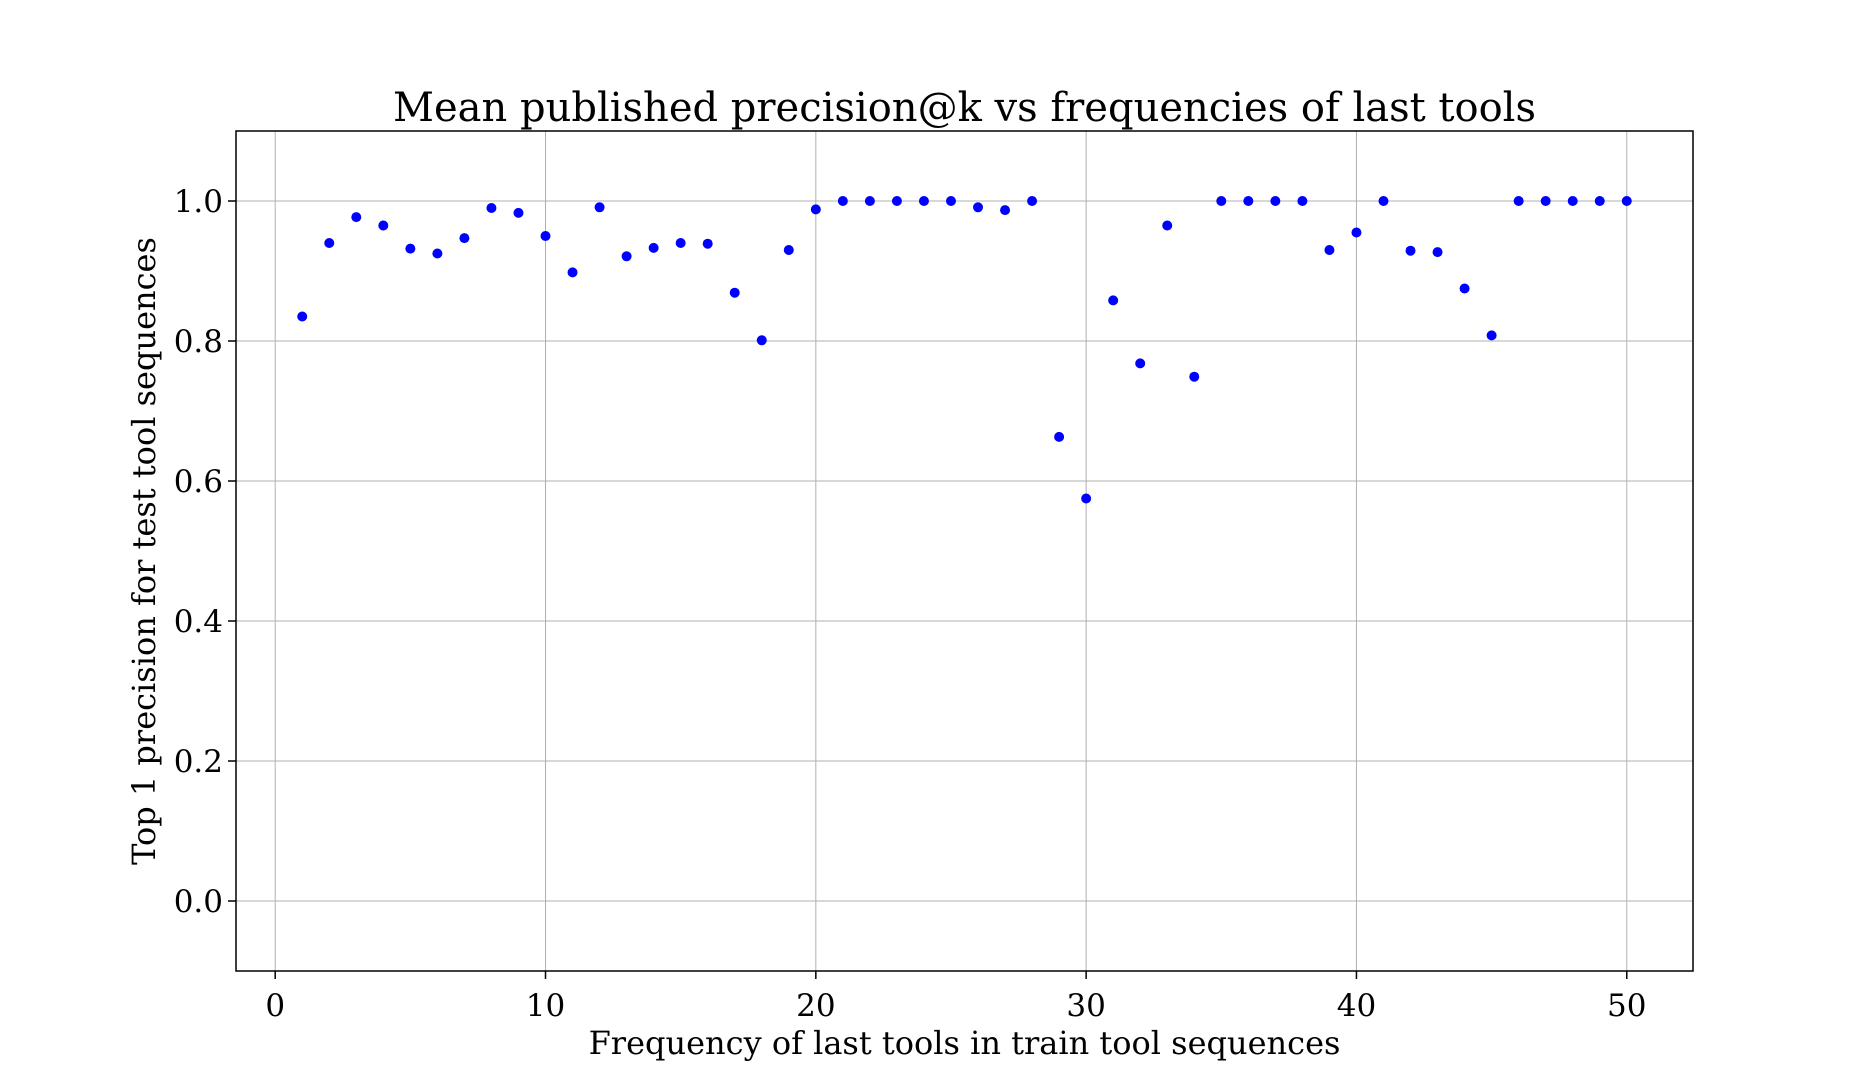 The height and width of the screenshot is (1075, 1853). What do you see at coordinates (815, 1006) in the screenshot?
I see `x-tick-label: 20` at bounding box center [815, 1006].